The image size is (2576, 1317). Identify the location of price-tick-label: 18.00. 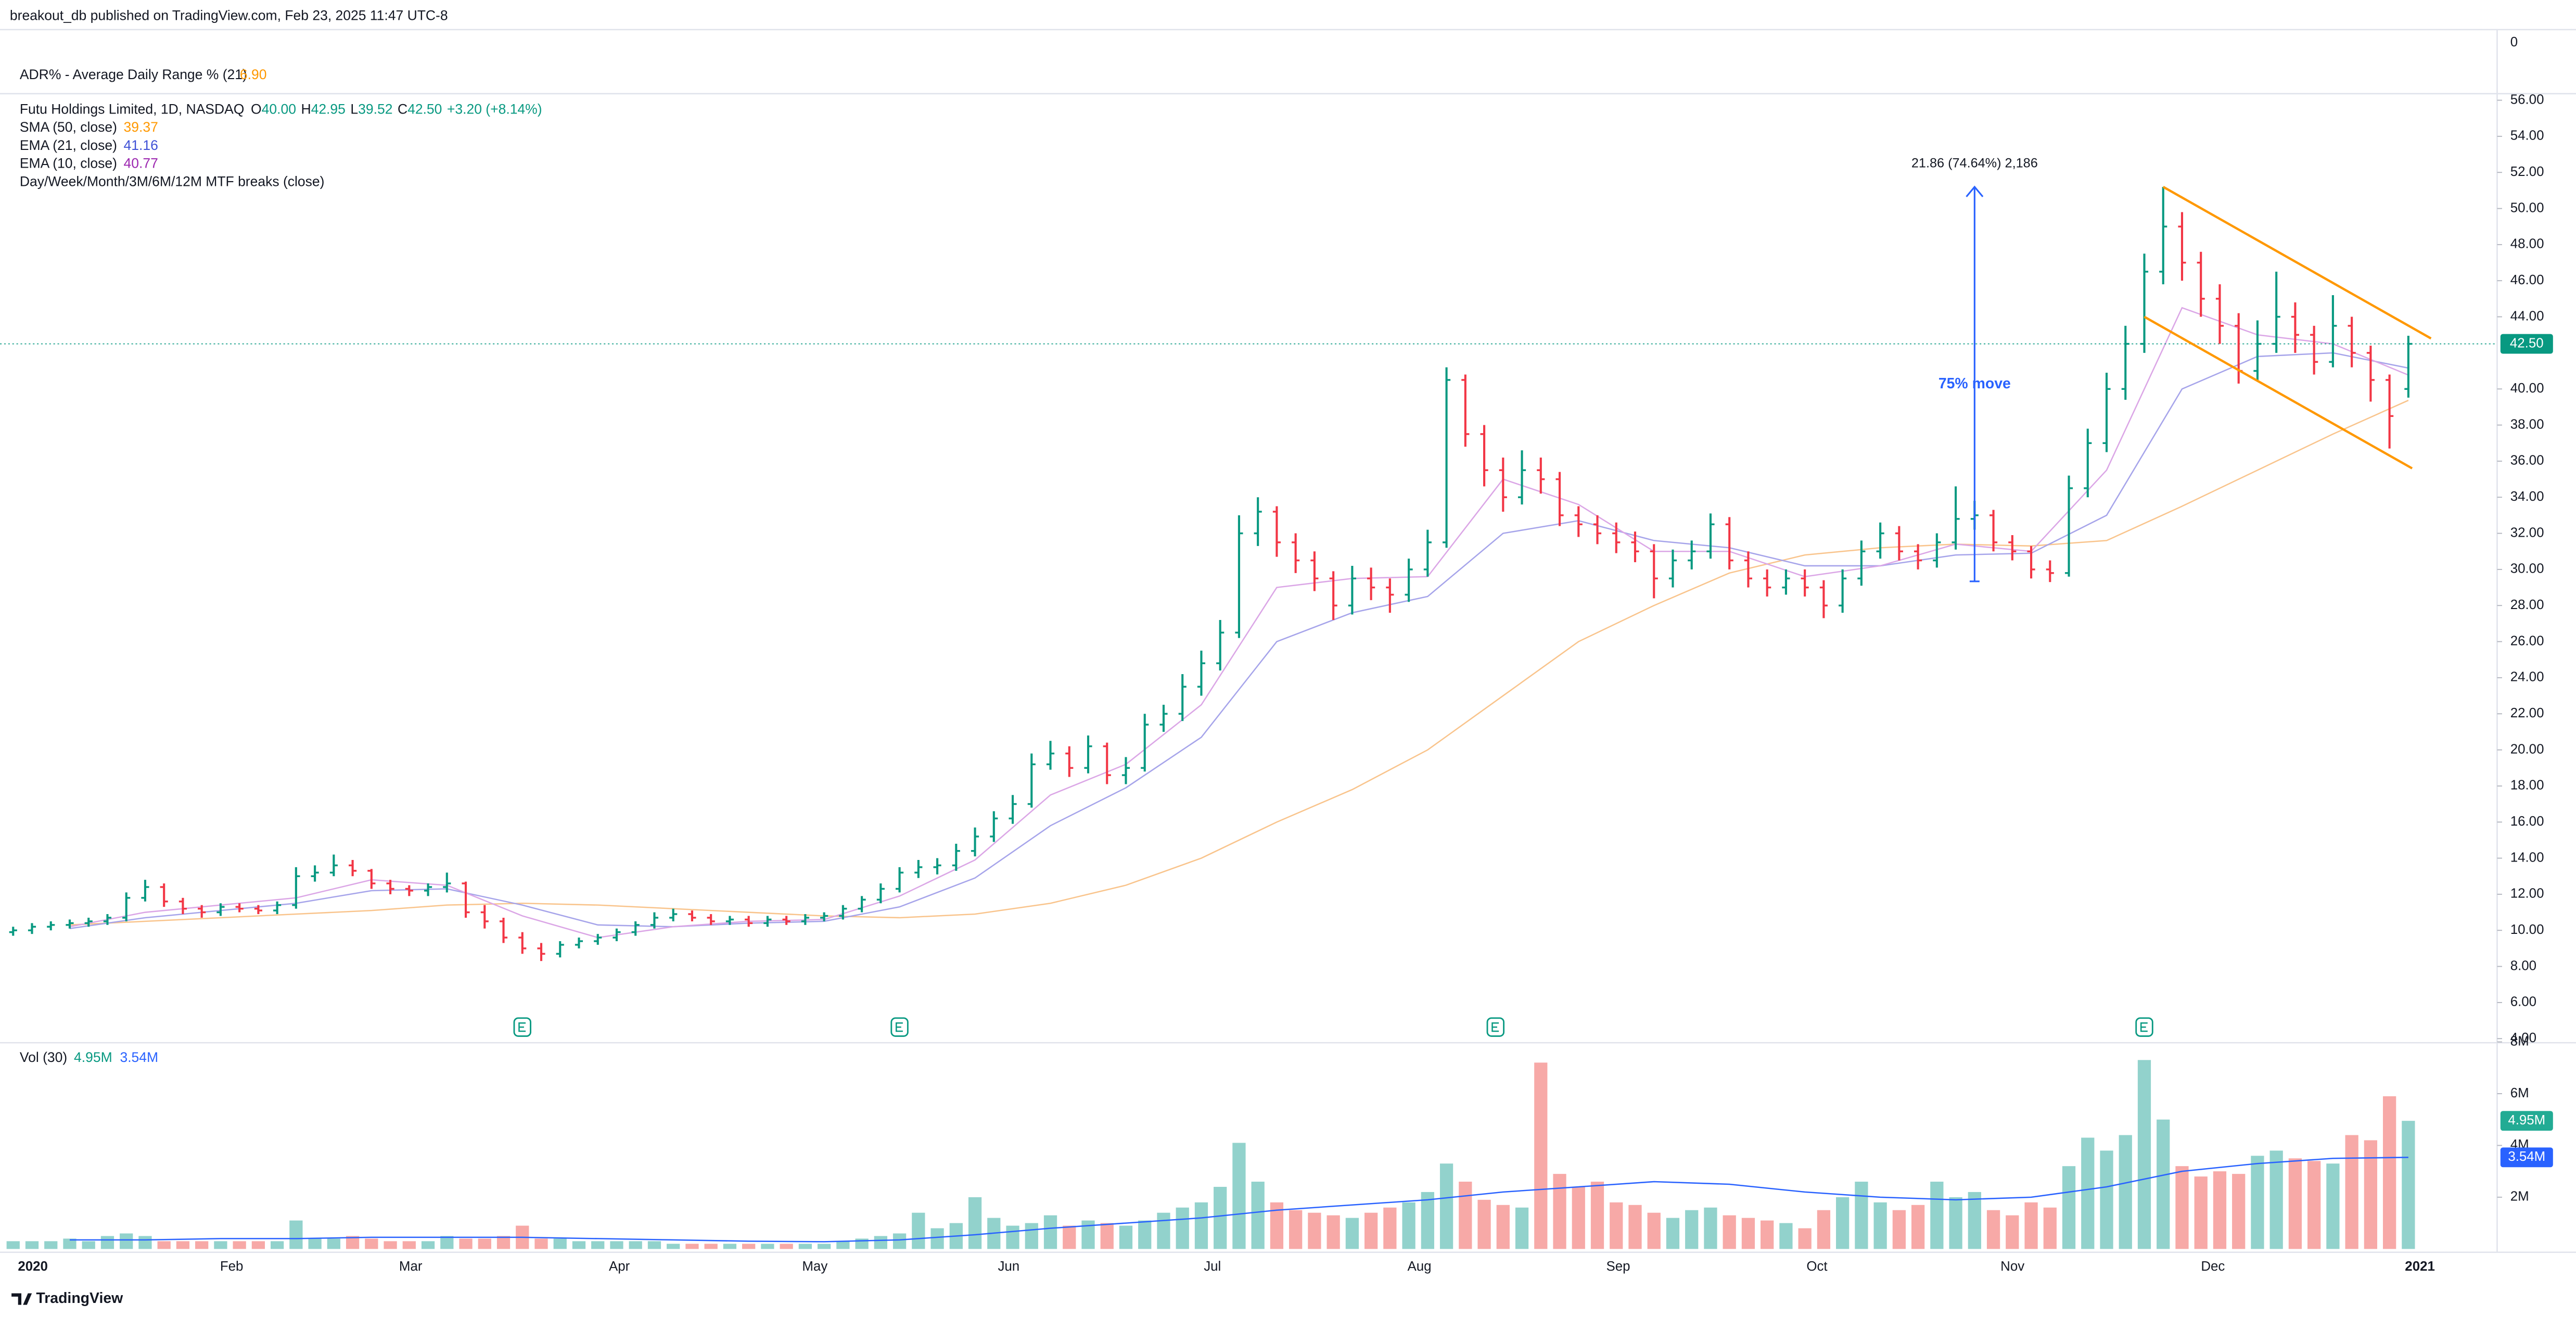
(2527, 785).